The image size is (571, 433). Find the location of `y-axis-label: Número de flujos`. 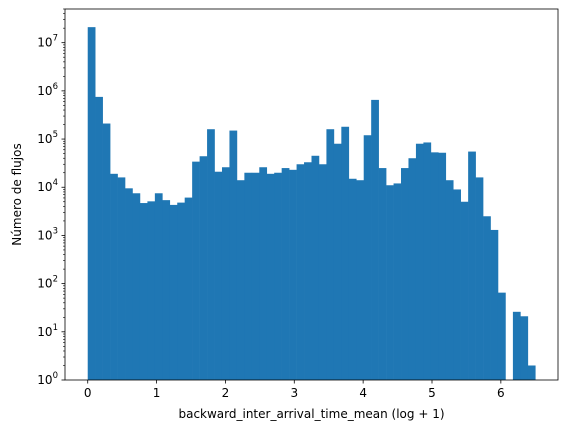

y-axis-label: Número de flujos is located at coordinates (17, 194).